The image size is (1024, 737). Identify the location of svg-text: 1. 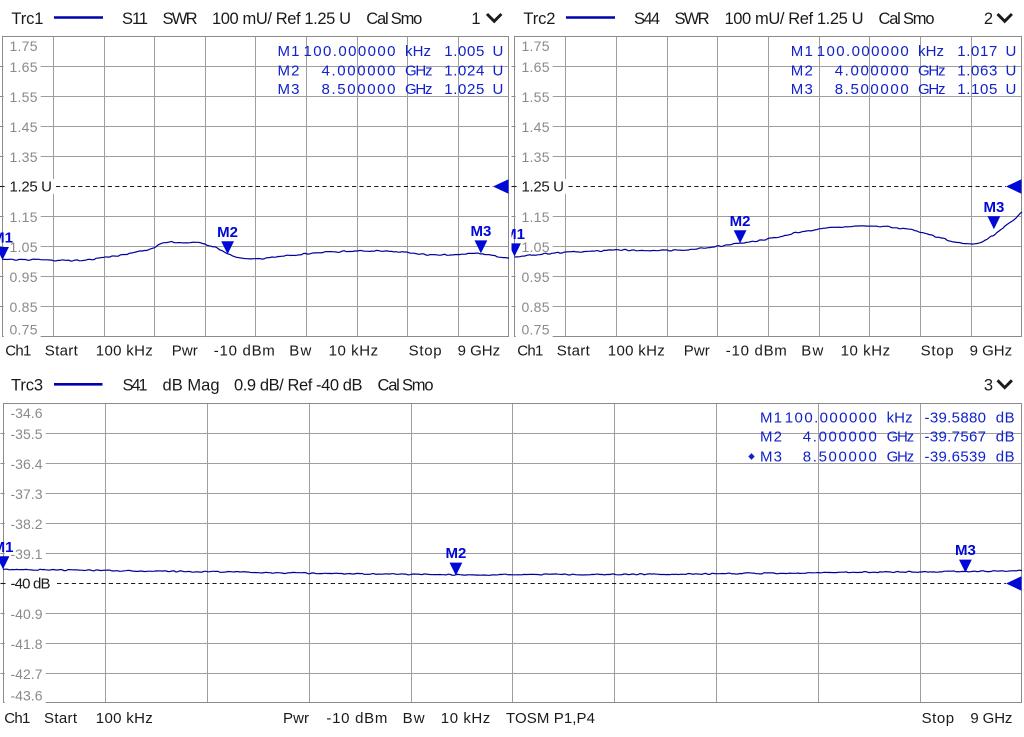
(475, 19).